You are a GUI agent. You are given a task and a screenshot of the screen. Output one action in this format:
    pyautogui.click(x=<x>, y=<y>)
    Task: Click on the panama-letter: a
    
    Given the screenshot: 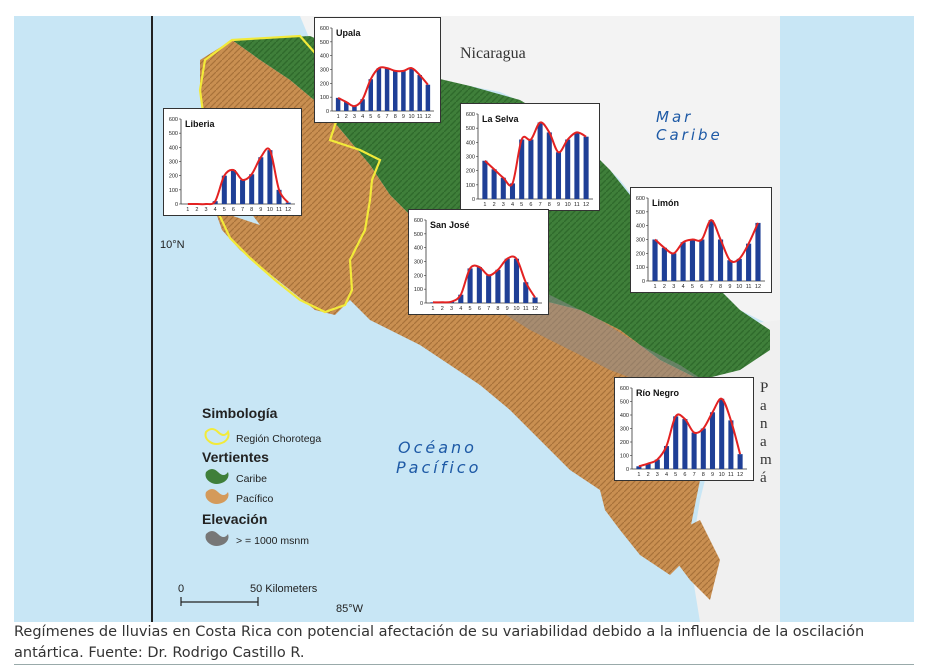 What is the action you would take?
    pyautogui.click(x=763, y=406)
    